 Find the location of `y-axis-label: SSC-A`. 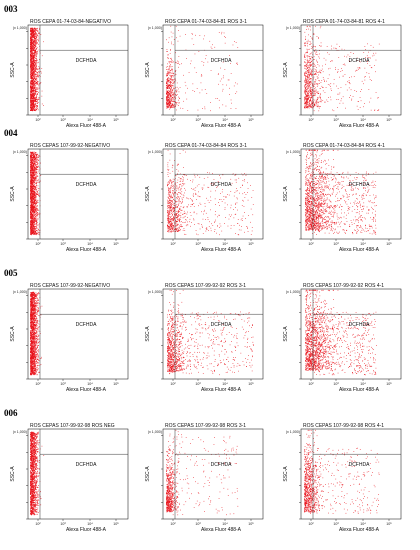

y-axis-label: SSC-A is located at coordinates (286, 70).